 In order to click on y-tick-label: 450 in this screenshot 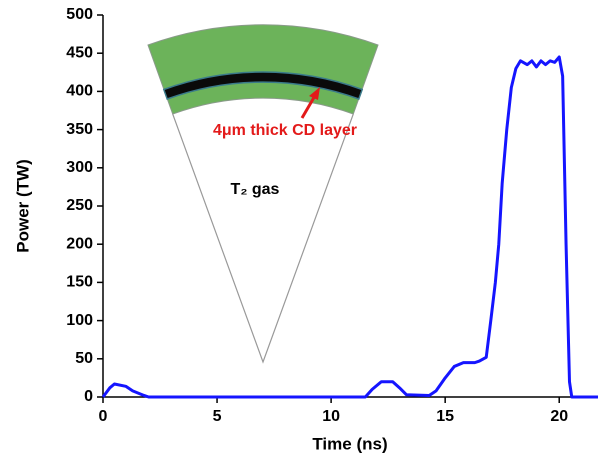, I will do `click(79, 52)`.